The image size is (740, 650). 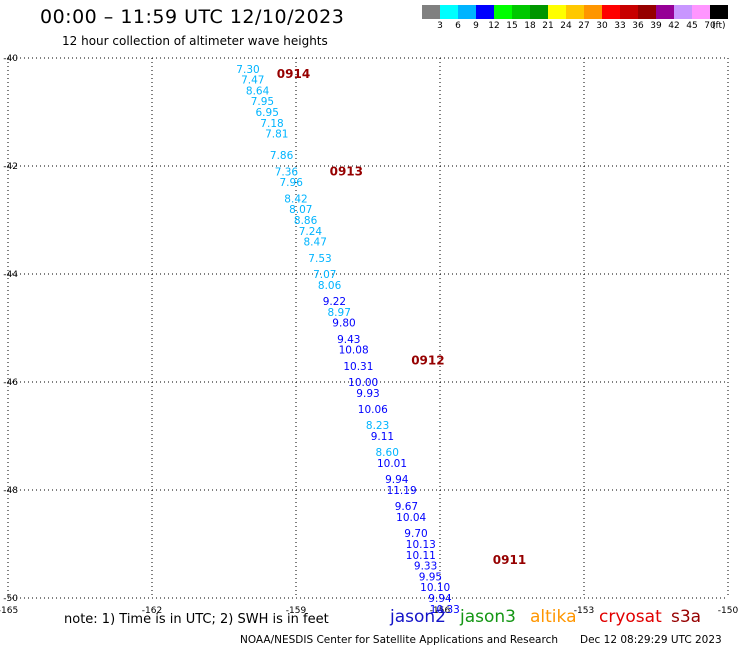 I want to click on latitude-tick-label: -48, so click(x=10, y=491).